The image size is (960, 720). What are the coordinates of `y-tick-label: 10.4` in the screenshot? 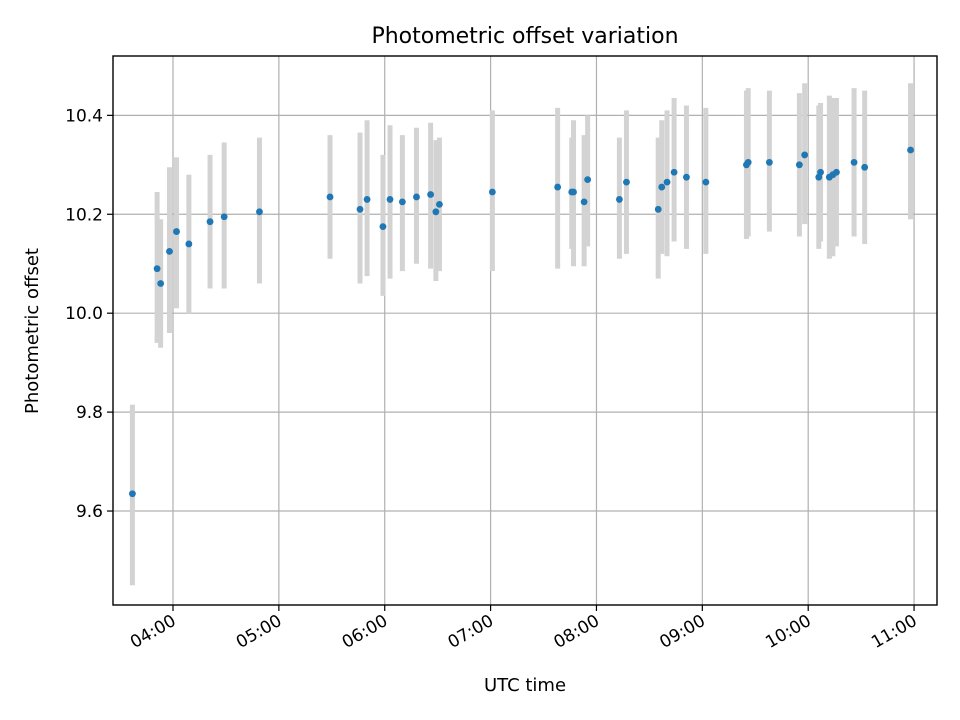 It's located at (84, 116).